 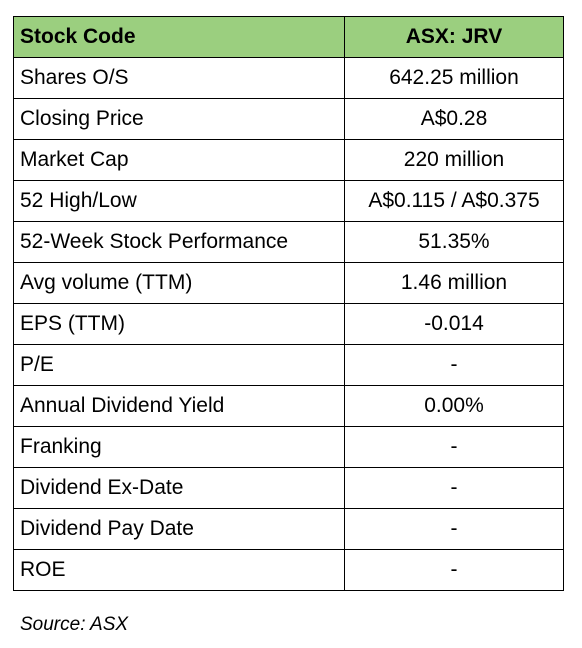 What do you see at coordinates (454, 283) in the screenshot?
I see `value-cell: 1.46 million` at bounding box center [454, 283].